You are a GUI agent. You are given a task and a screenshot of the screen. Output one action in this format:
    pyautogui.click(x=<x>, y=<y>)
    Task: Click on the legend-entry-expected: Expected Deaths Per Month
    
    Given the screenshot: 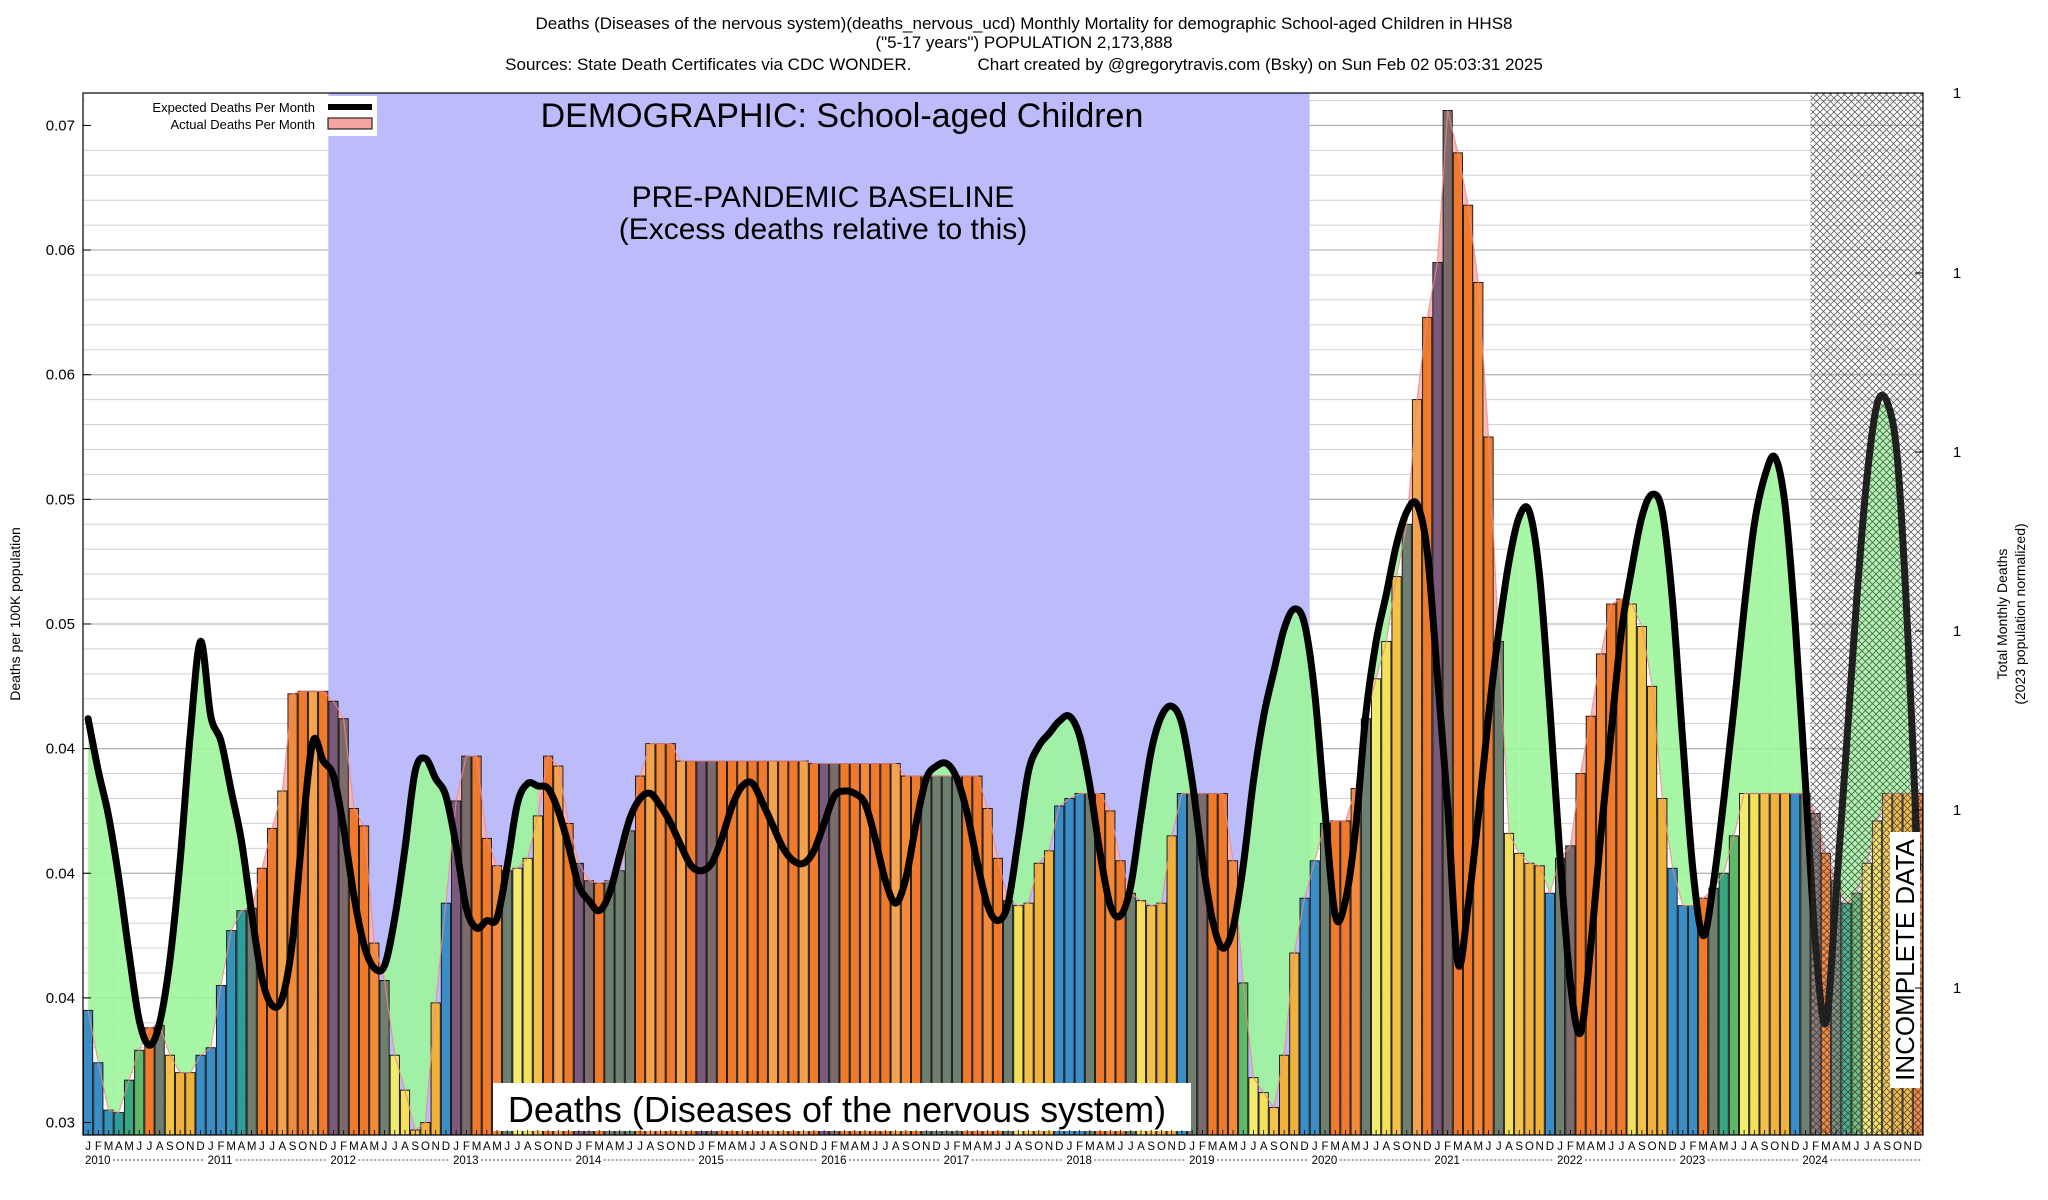 What is the action you would take?
    pyautogui.click(x=233, y=107)
    